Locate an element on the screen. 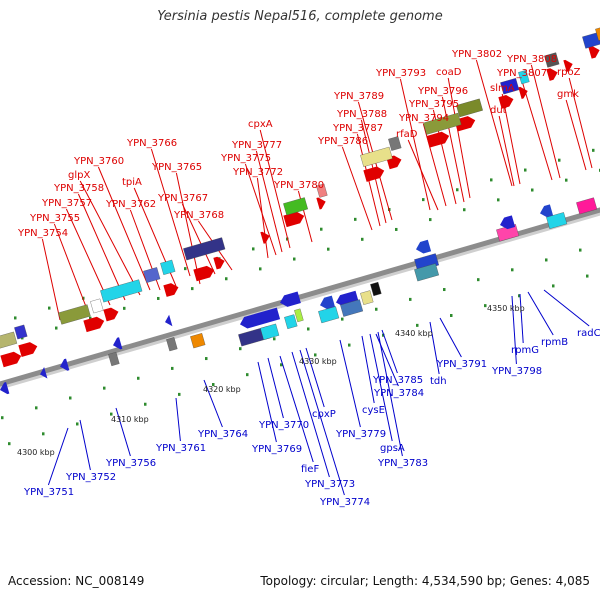 This screenshot has width=600, height=600. gene-label-bottom: YPN_3769 is located at coordinates (276, 449).